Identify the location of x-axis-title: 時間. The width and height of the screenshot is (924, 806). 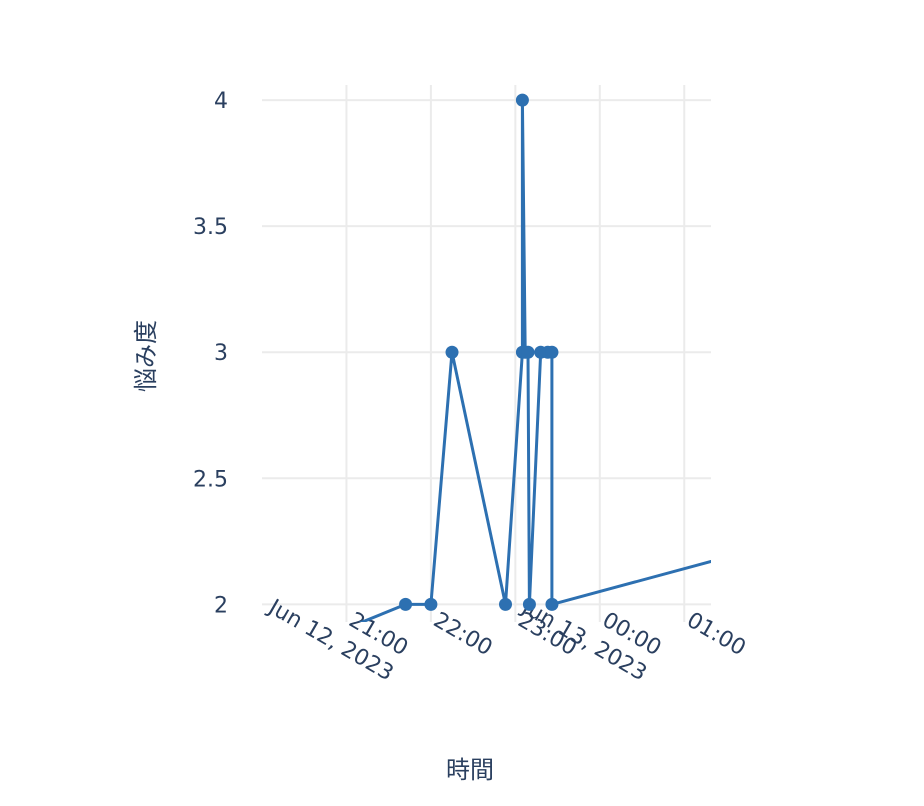
(470, 770).